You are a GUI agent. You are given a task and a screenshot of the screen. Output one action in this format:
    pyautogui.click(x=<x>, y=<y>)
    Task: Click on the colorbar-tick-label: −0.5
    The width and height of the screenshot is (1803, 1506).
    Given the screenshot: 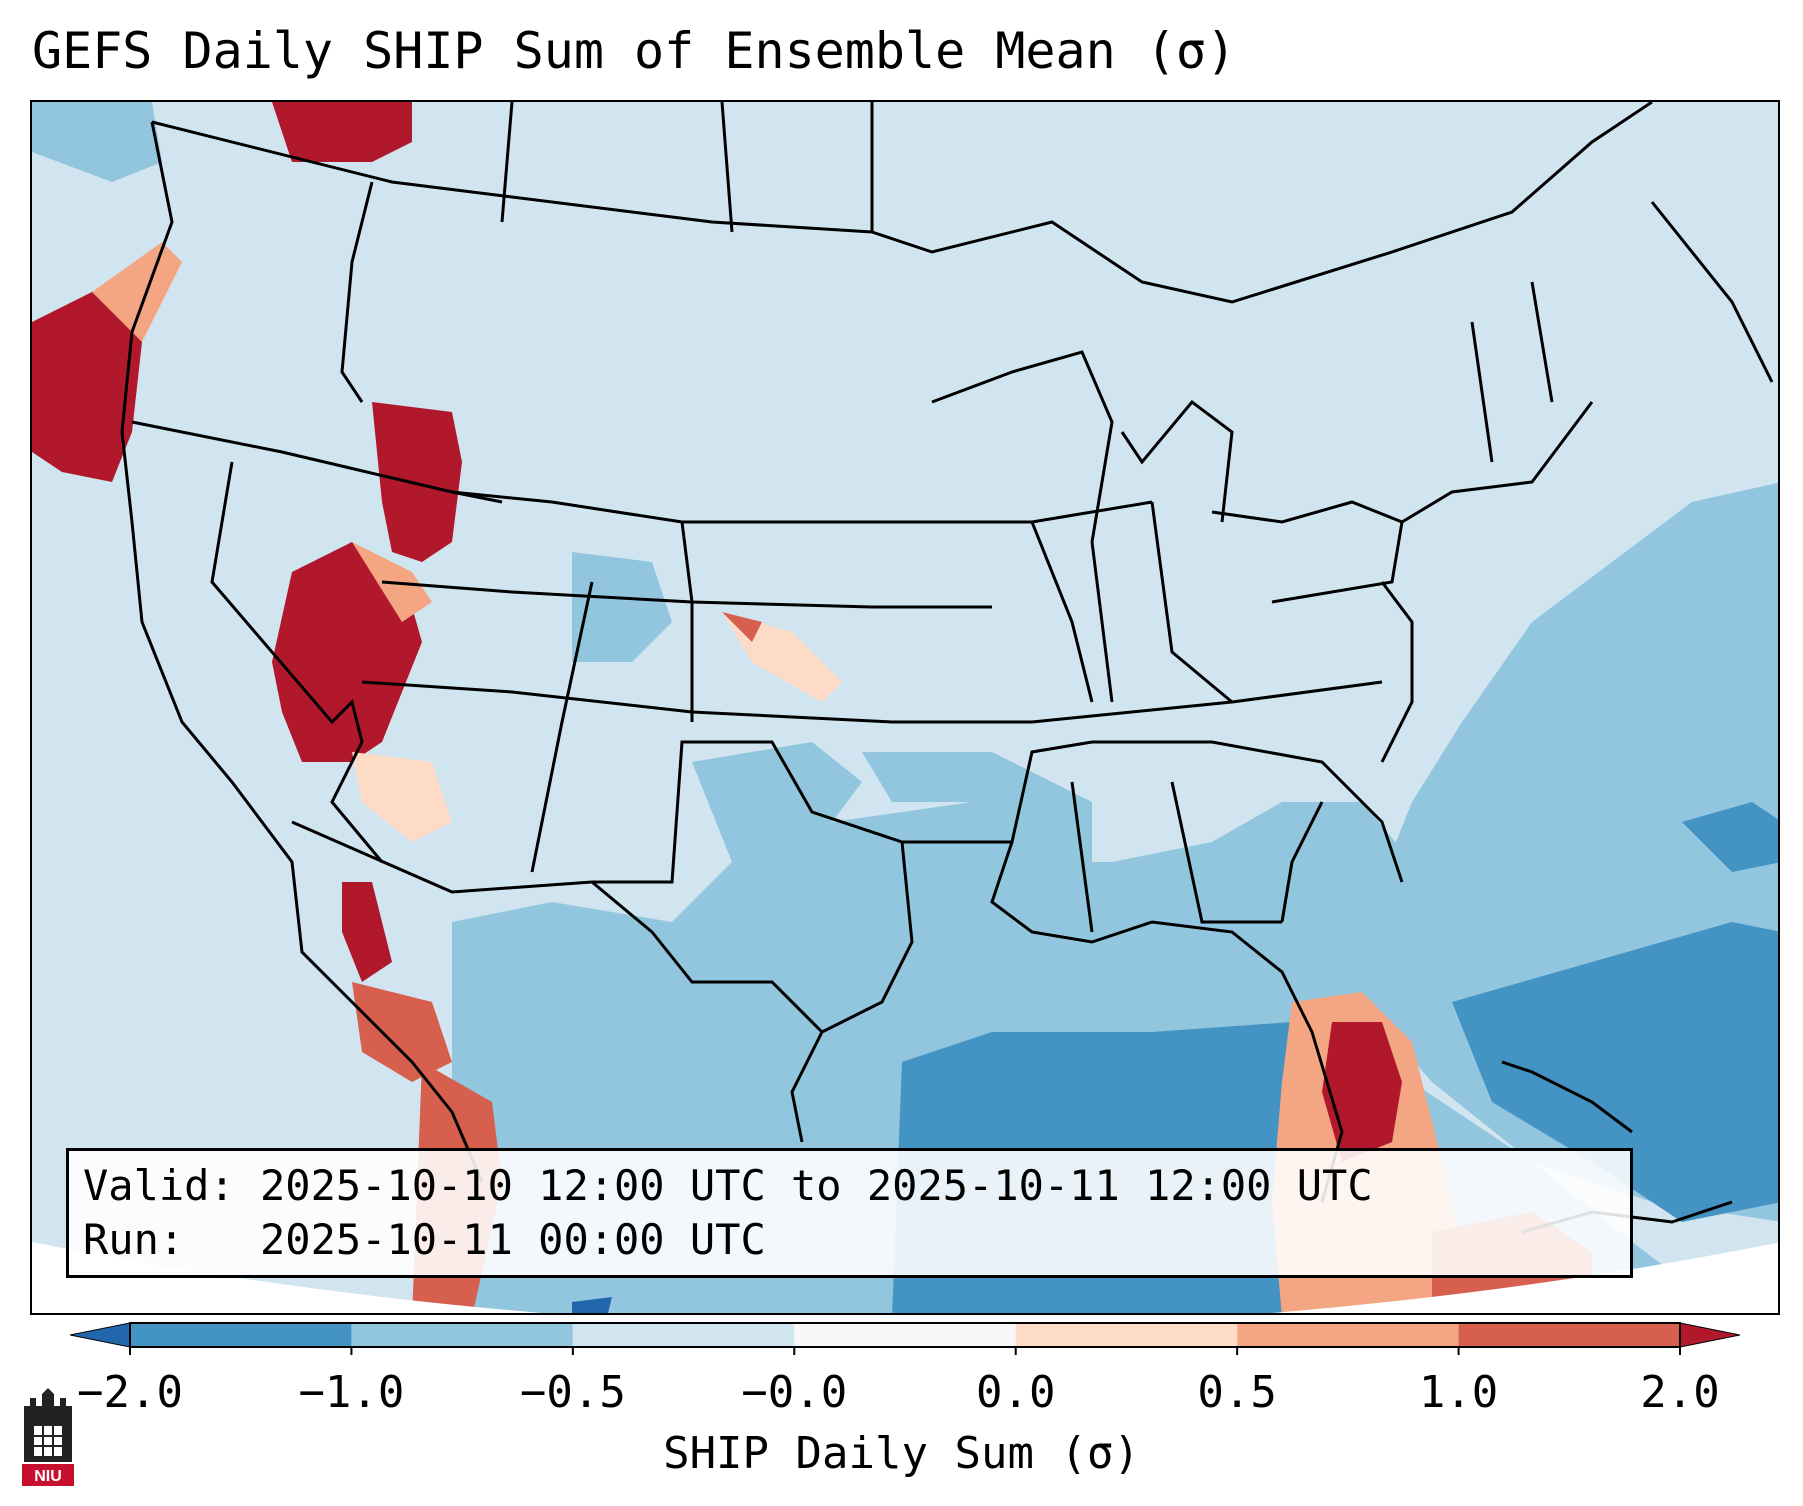 What is the action you would take?
    pyautogui.click(x=572, y=1392)
    